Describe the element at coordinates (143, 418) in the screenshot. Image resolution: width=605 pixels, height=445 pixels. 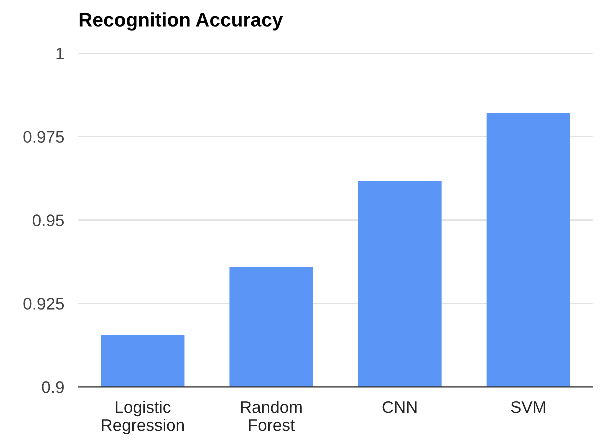
I see `x-tick-label: Logistic Regression` at that location.